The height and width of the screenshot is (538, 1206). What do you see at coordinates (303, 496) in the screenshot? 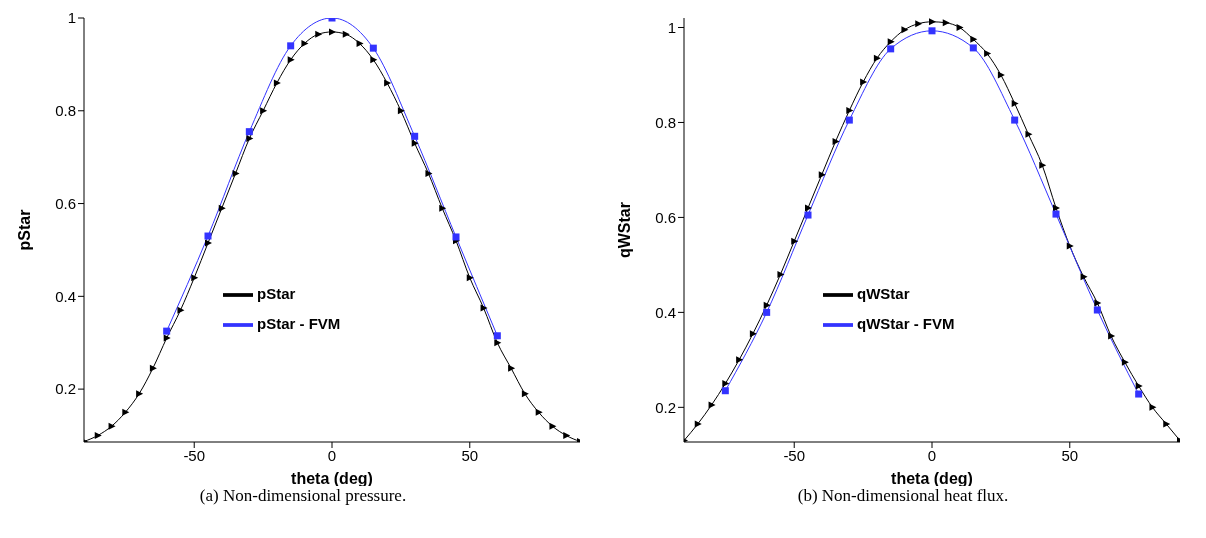
I see `text: (a) Non-dimensional pressure.` at bounding box center [303, 496].